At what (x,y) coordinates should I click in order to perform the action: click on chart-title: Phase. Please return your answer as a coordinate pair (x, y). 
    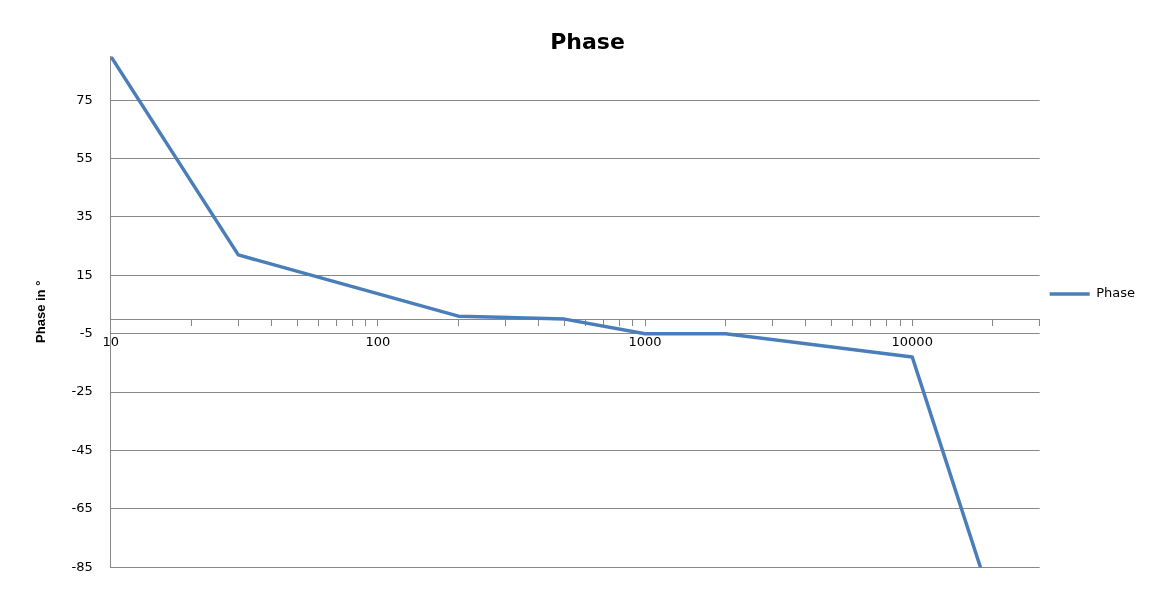
    Looking at the image, I should click on (587, 41).